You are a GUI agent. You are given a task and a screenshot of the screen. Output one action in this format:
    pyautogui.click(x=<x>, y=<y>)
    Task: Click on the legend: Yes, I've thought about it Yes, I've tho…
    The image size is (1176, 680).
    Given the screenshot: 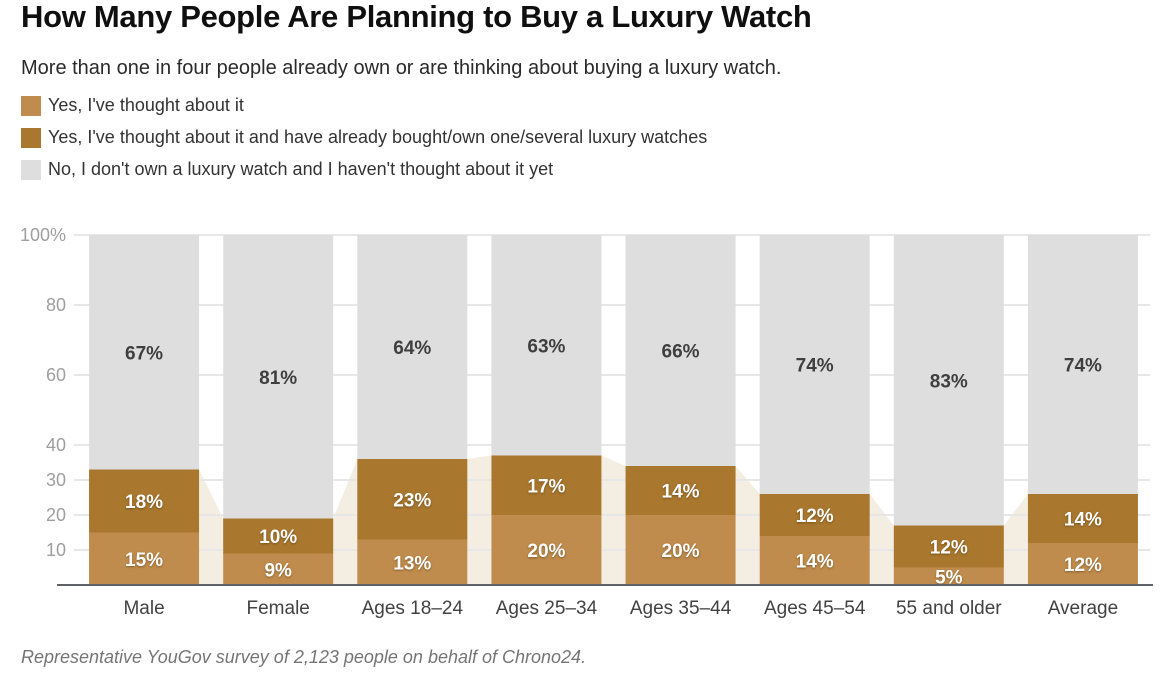 What is the action you would take?
    pyautogui.click(x=364, y=137)
    